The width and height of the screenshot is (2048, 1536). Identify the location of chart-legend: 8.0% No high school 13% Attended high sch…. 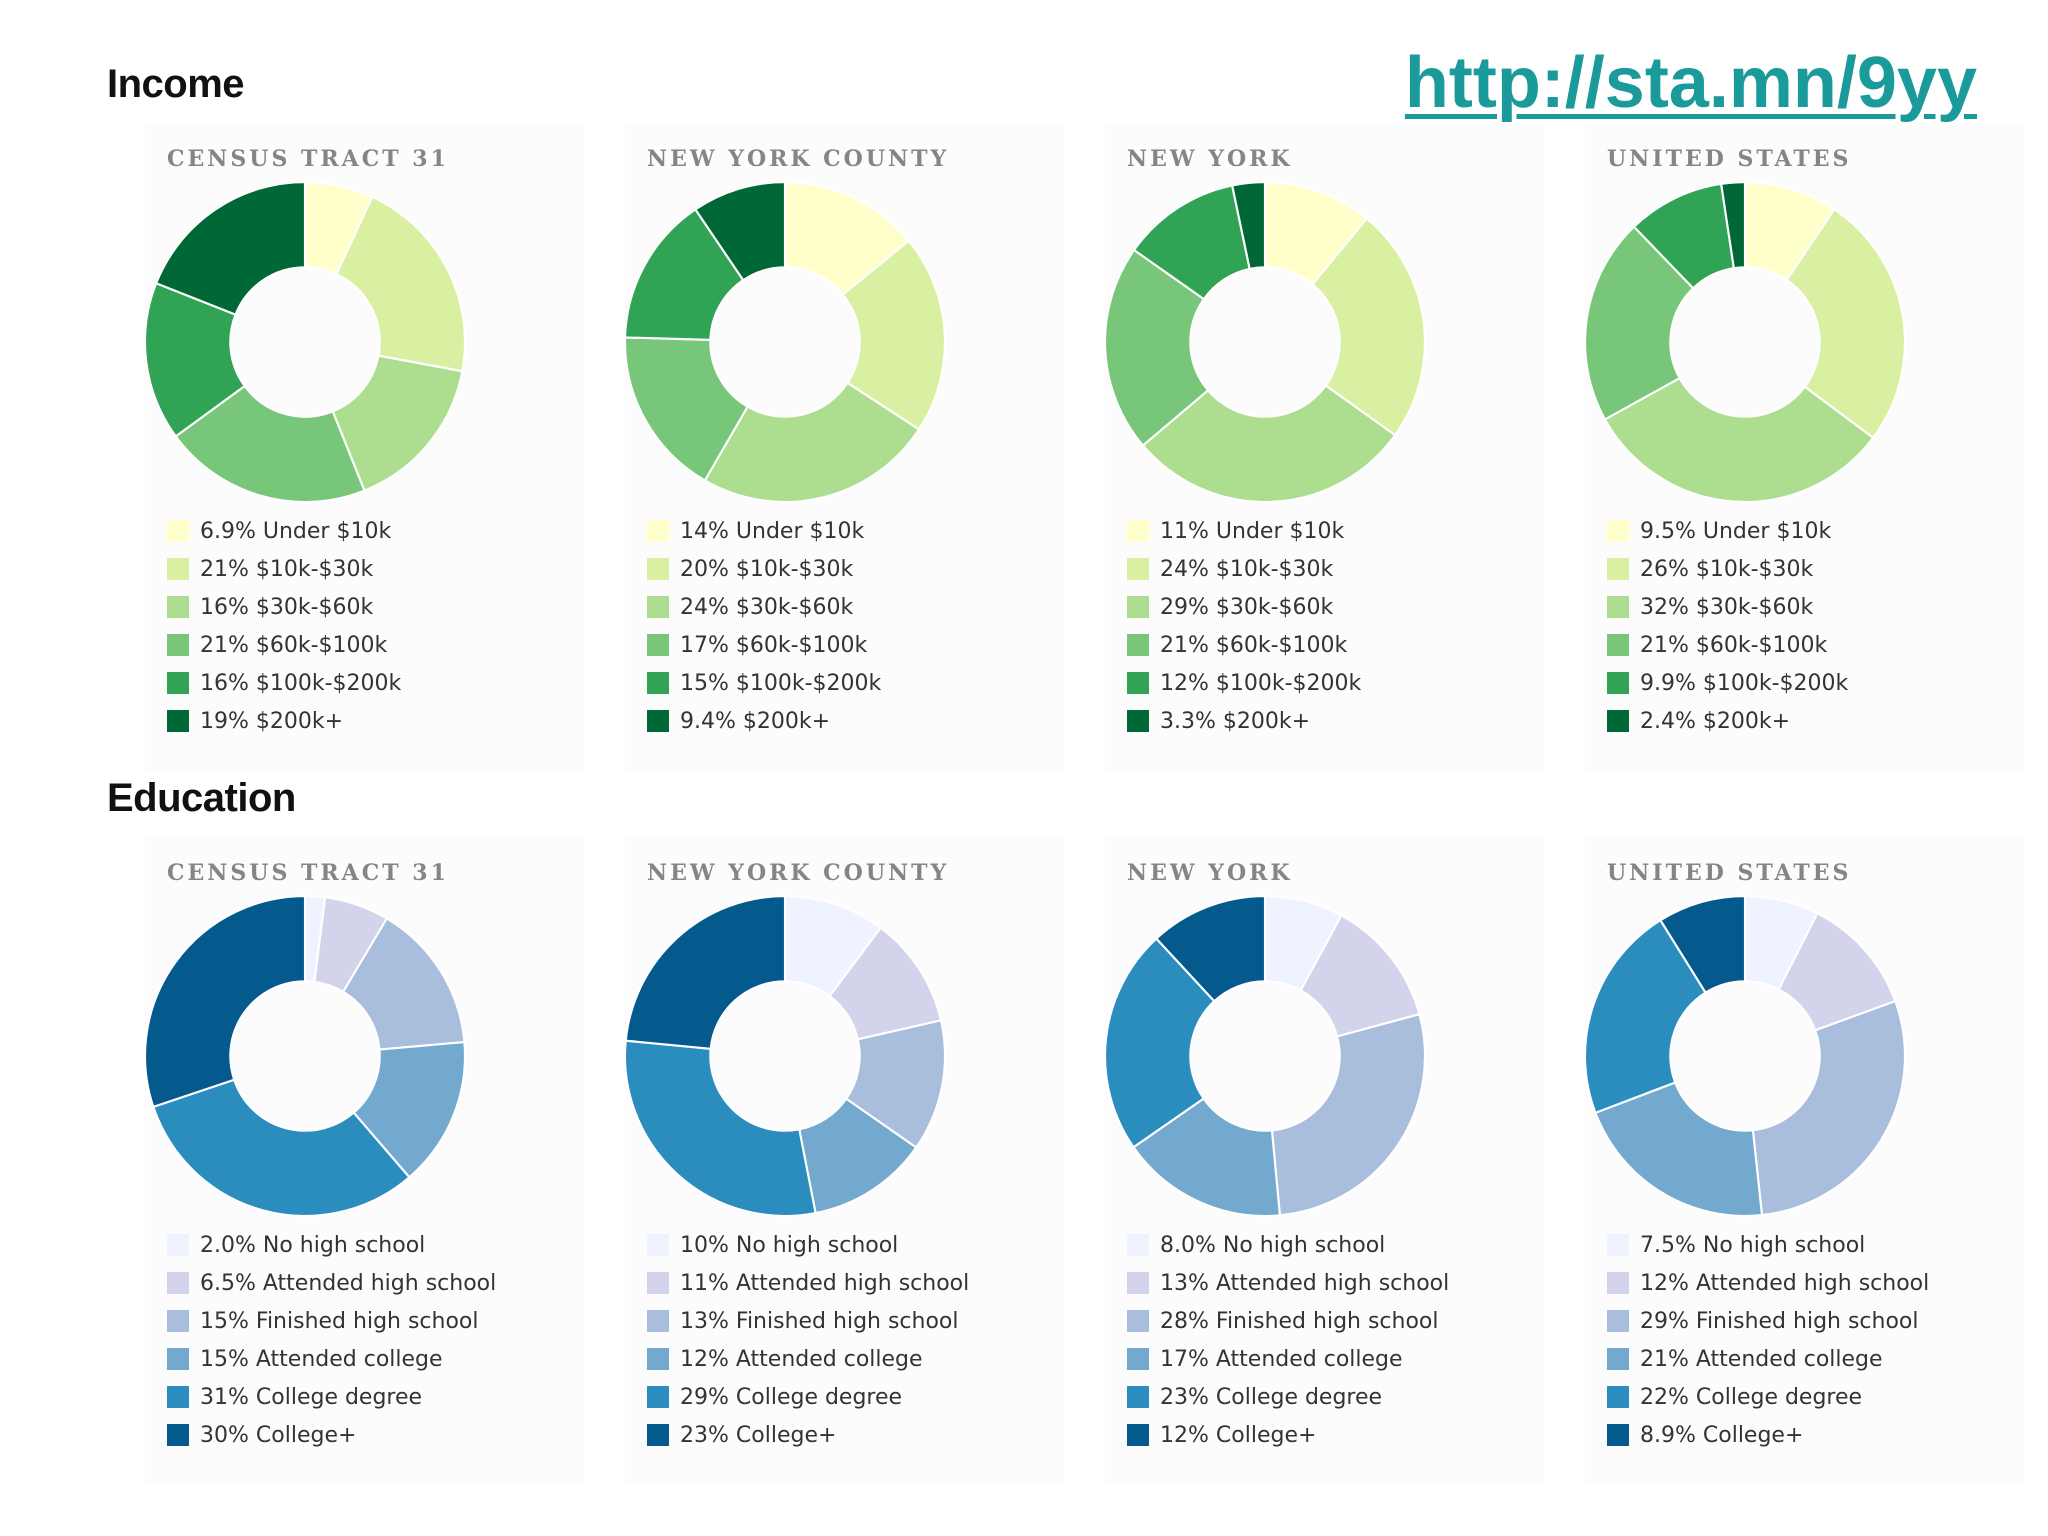
(1288, 1340).